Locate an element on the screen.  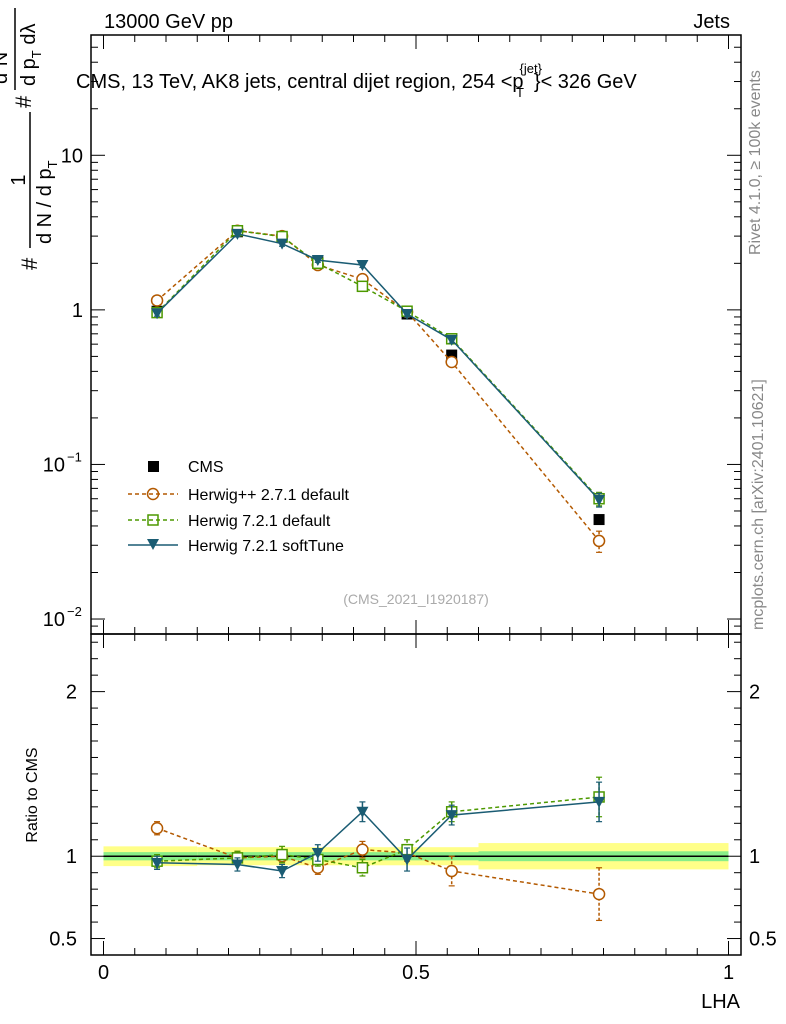
svg-text: d pT dλ is located at coordinates (31, 55).